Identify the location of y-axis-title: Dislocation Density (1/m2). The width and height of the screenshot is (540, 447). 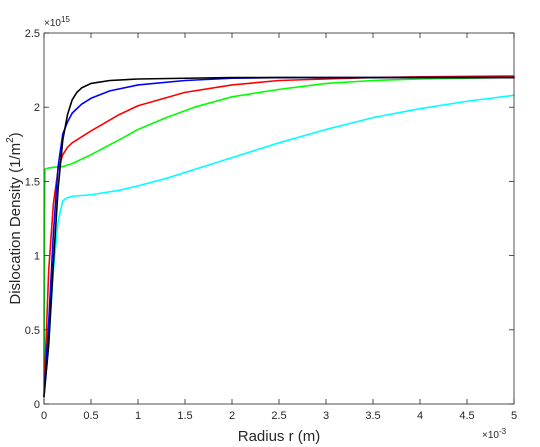
(14, 218).